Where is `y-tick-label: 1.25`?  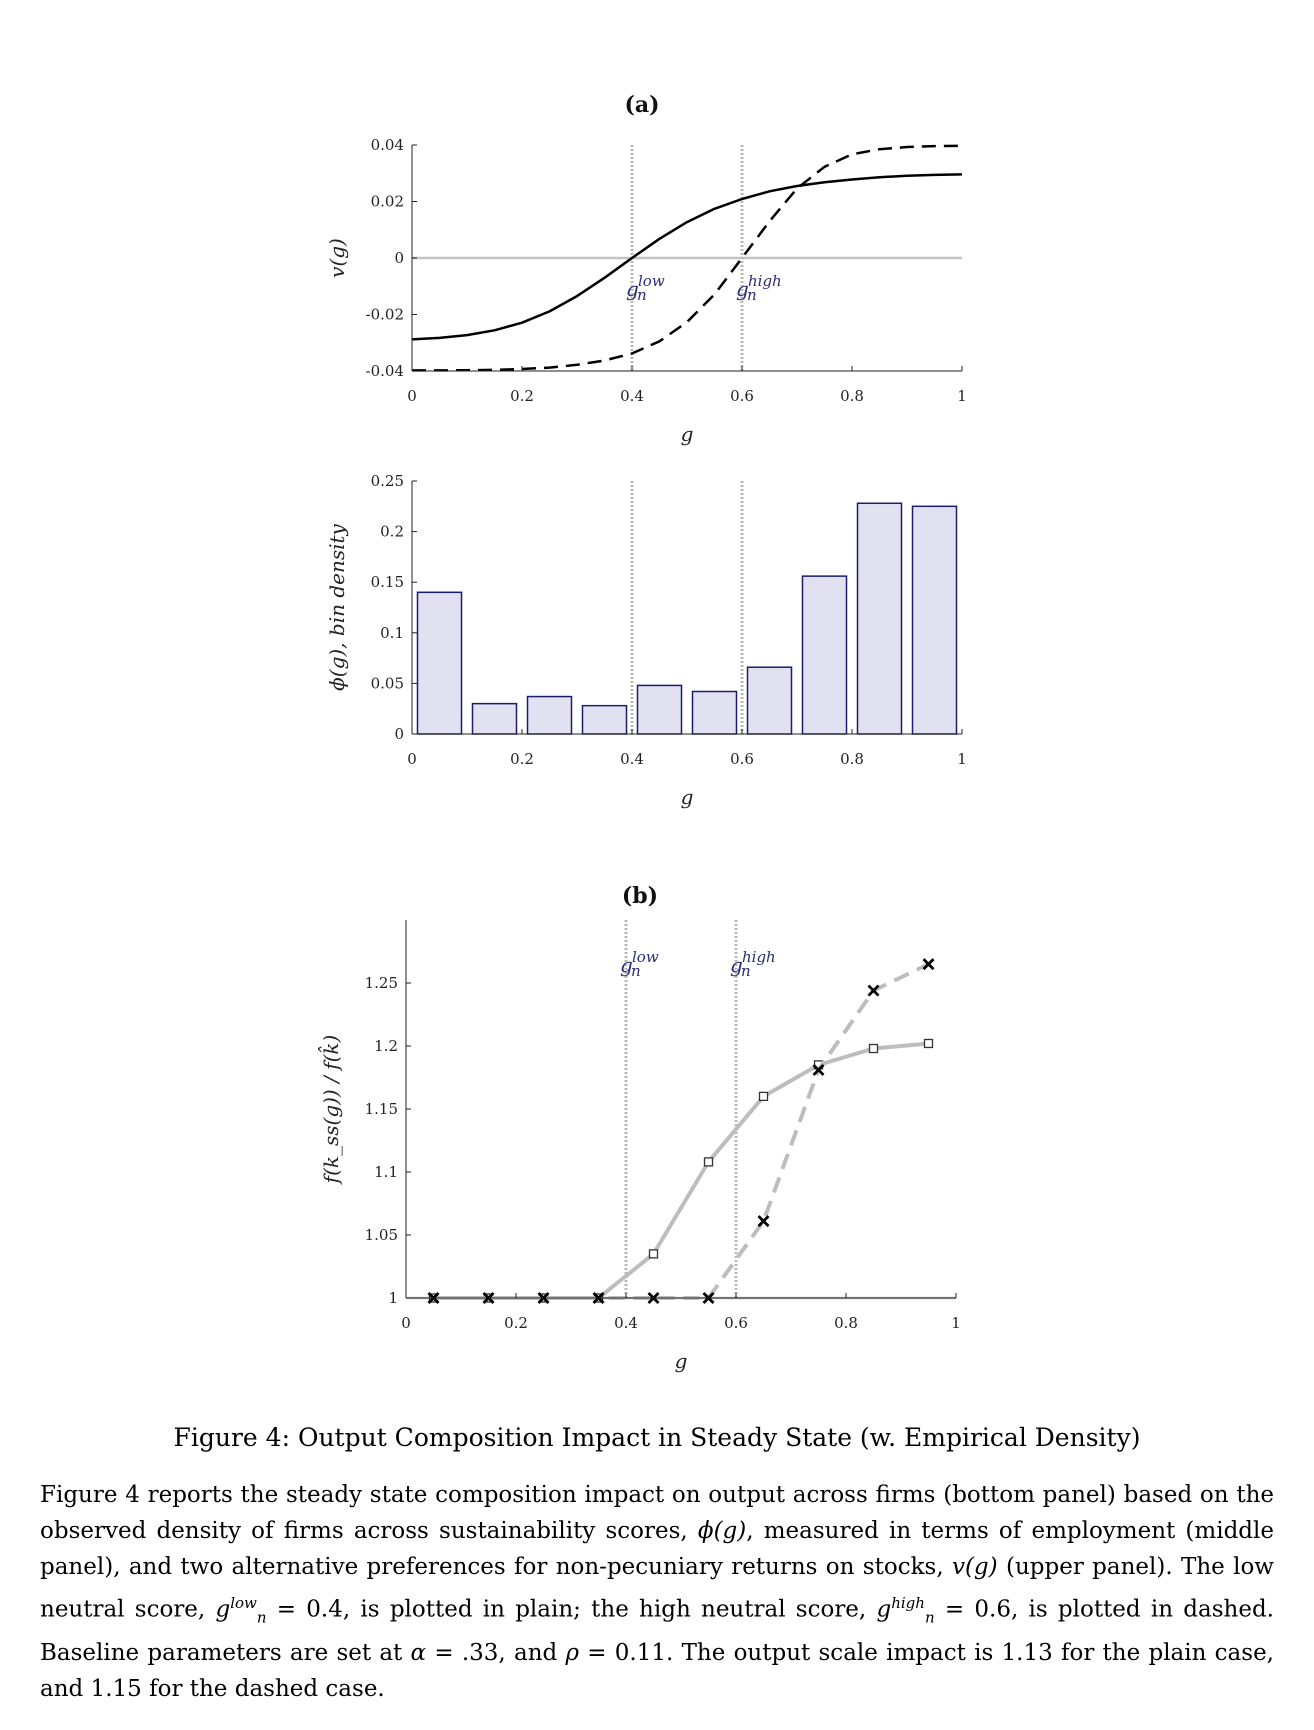 y-tick-label: 1.25 is located at coordinates (381, 983).